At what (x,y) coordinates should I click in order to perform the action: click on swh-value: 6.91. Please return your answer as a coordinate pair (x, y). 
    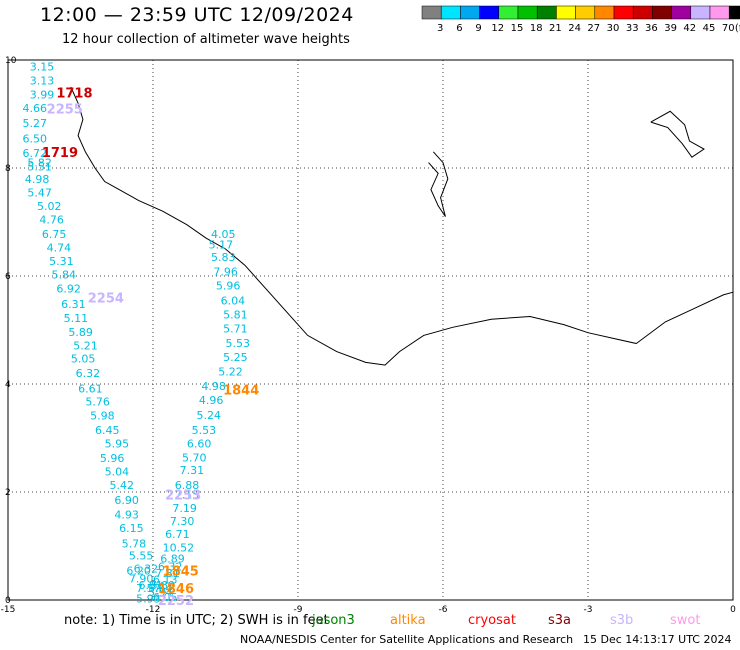
    Looking at the image, I should click on (151, 585).